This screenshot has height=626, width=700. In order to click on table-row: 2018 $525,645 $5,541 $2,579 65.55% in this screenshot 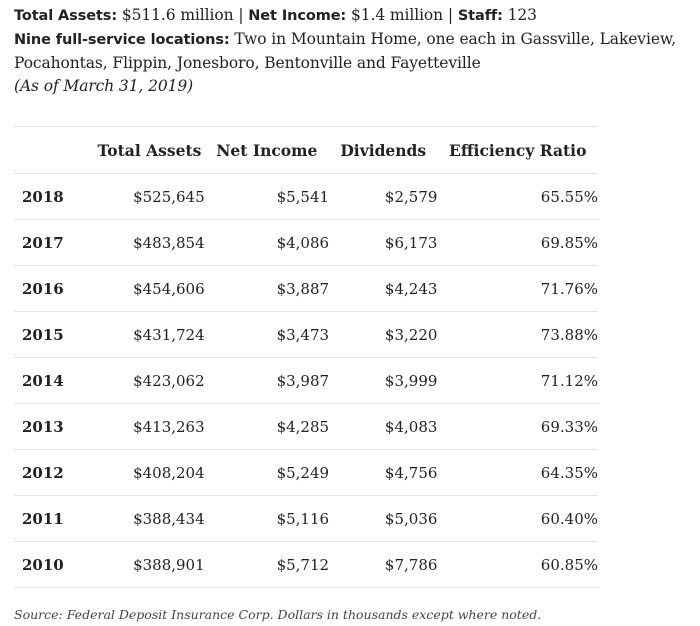, I will do `click(306, 196)`.